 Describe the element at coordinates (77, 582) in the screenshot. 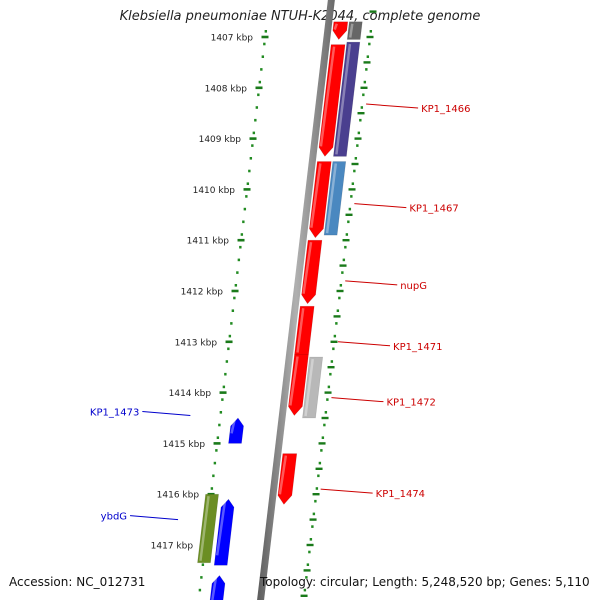

I see `accession-text: Accession: NC_012731` at that location.